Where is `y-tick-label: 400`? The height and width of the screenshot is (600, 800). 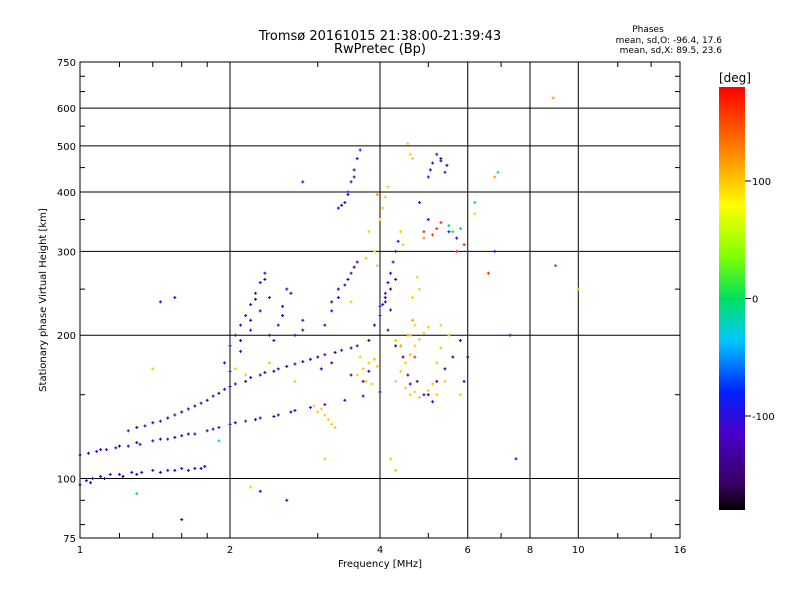 y-tick-label: 400 is located at coordinates (66, 193).